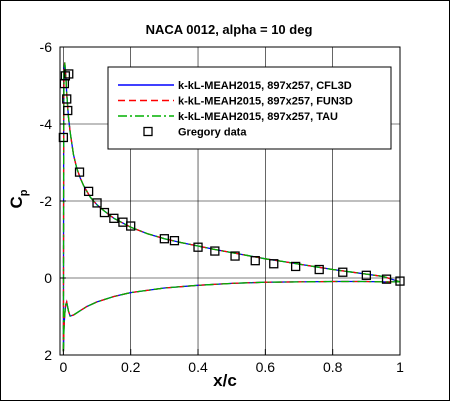  I want to click on x-tick-label: 1, so click(400, 367).